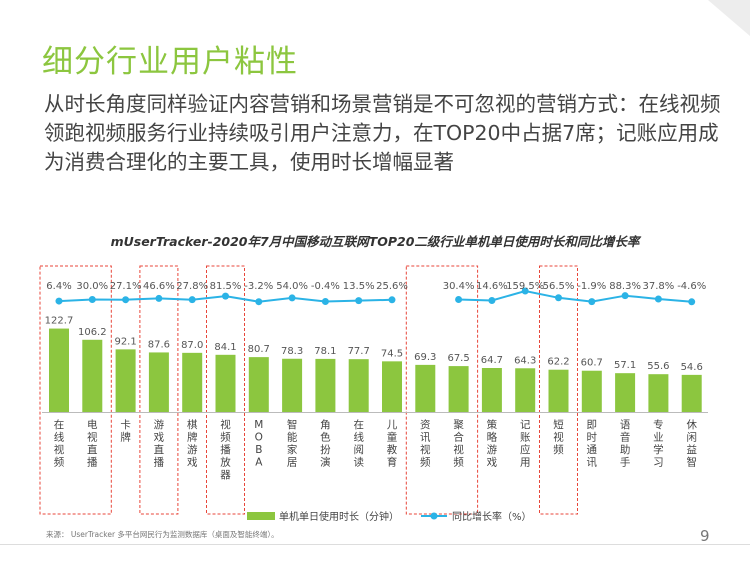 The height and width of the screenshot is (562, 750). I want to click on bar-value-label: 54.6, so click(692, 367).